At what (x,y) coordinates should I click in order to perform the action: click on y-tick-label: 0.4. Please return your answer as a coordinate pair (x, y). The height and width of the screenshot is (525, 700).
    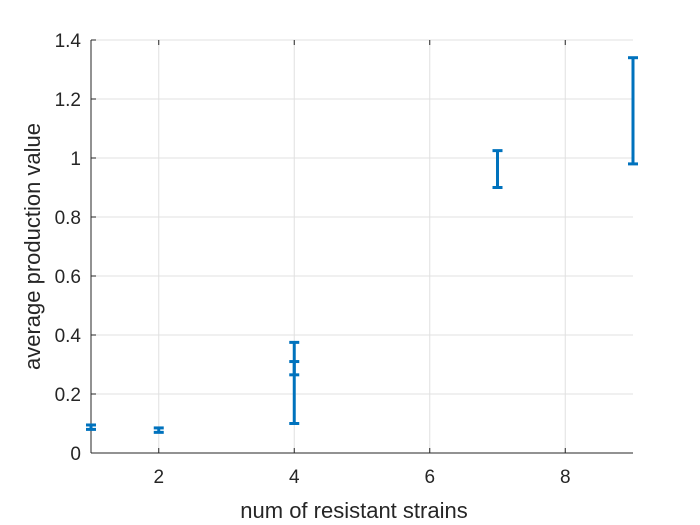
    Looking at the image, I should click on (68, 336).